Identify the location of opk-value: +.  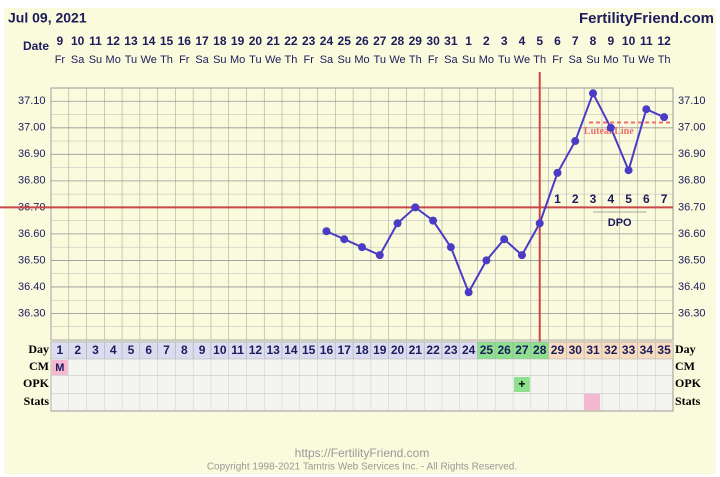
(521, 384).